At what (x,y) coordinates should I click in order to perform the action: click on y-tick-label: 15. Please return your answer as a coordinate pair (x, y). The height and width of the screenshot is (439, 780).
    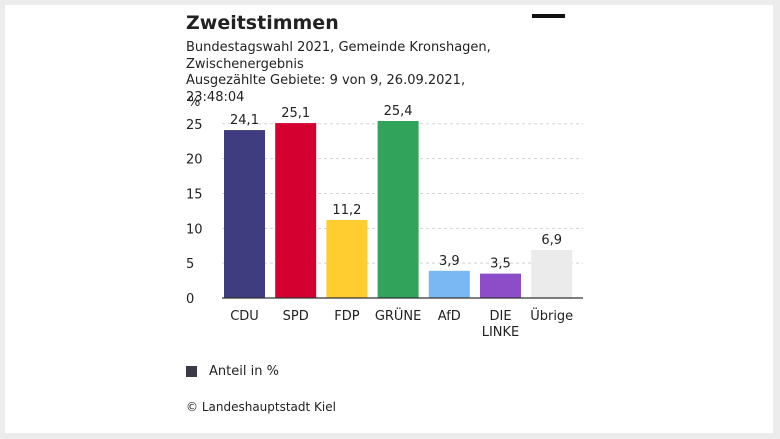
    Looking at the image, I should click on (194, 194).